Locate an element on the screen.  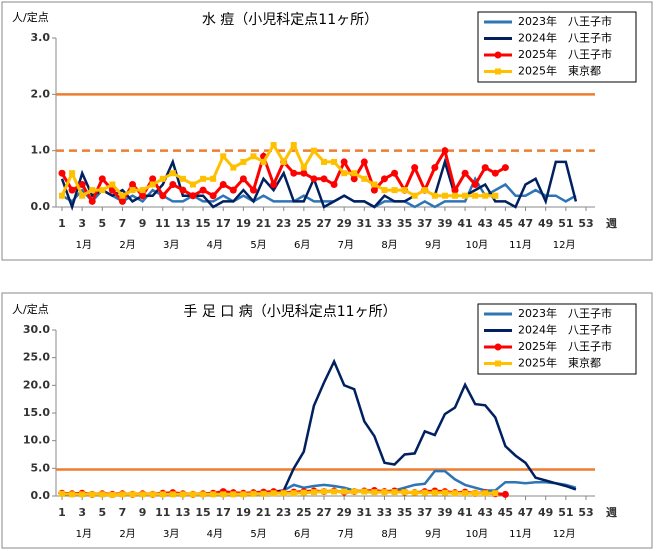
x-tick-label: 21 is located at coordinates (263, 223).